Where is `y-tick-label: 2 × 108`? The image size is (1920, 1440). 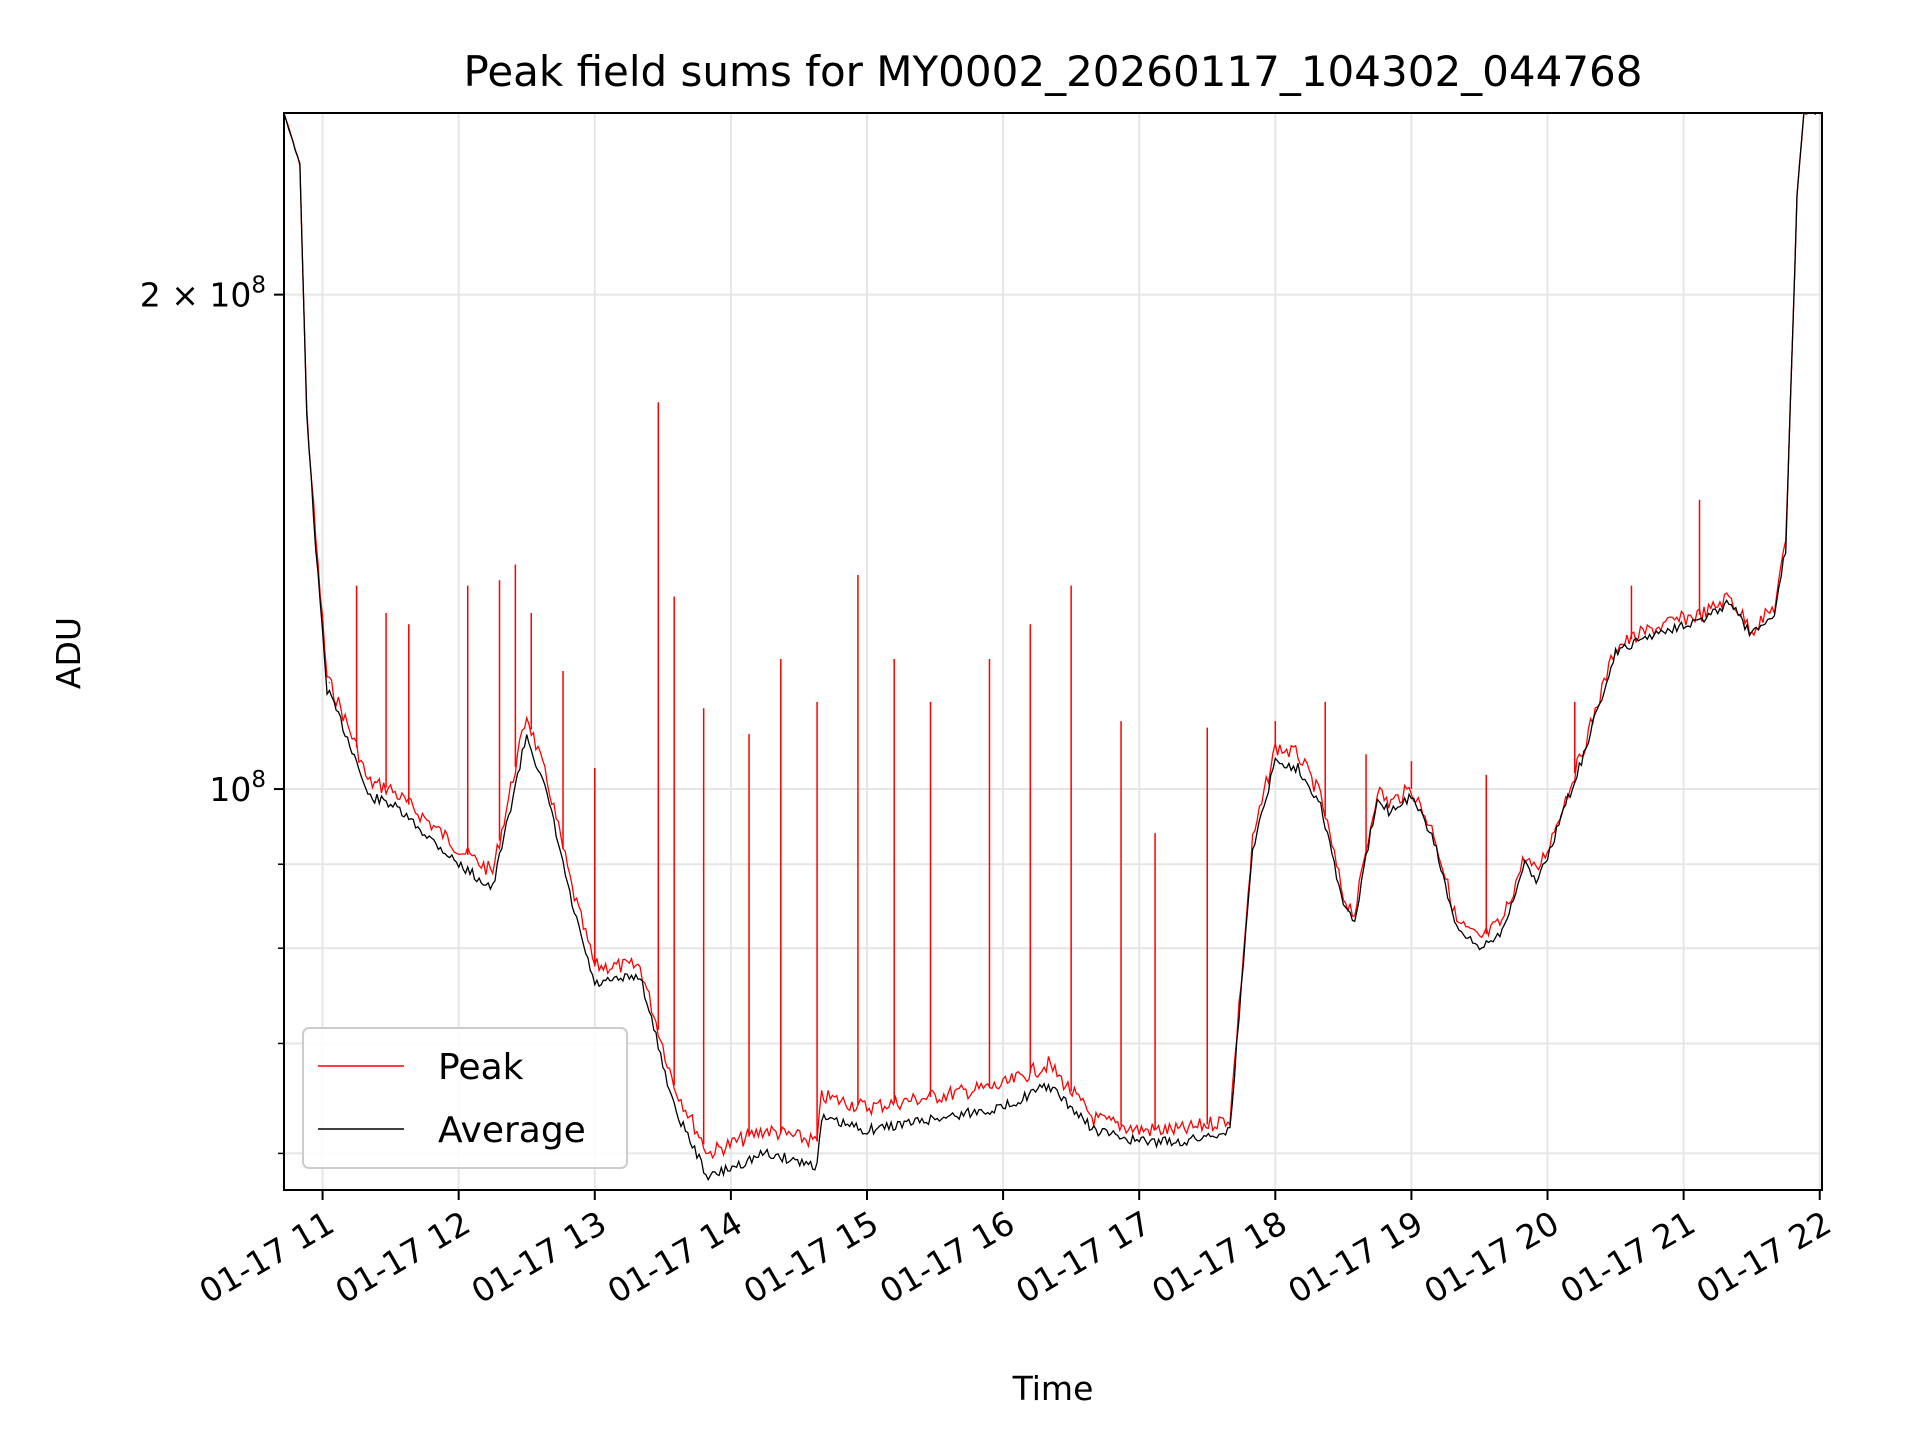
y-tick-label: 2 × 108 is located at coordinates (203, 294).